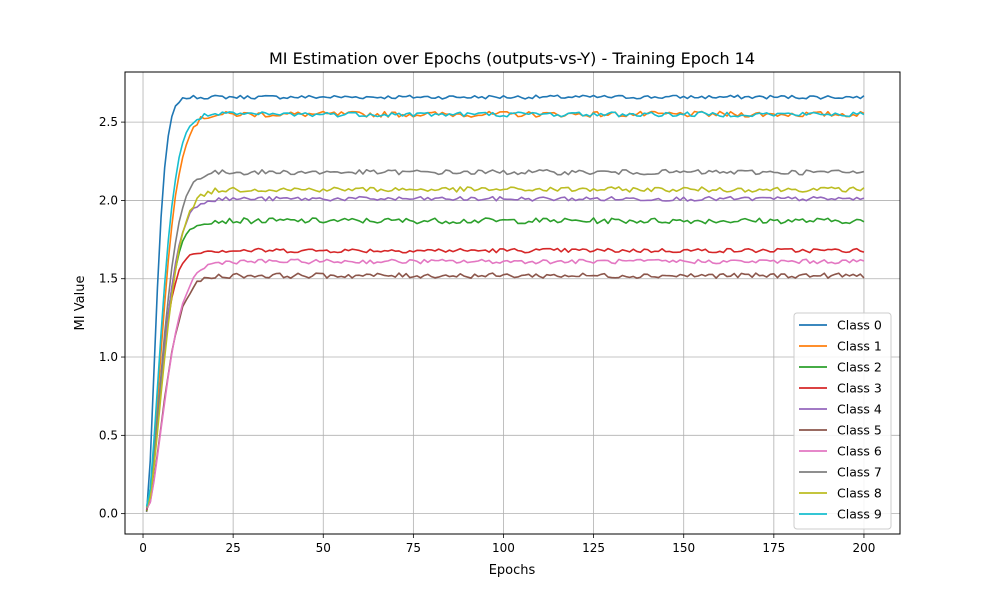  I want to click on legend-entry: Class 8, so click(859, 493).